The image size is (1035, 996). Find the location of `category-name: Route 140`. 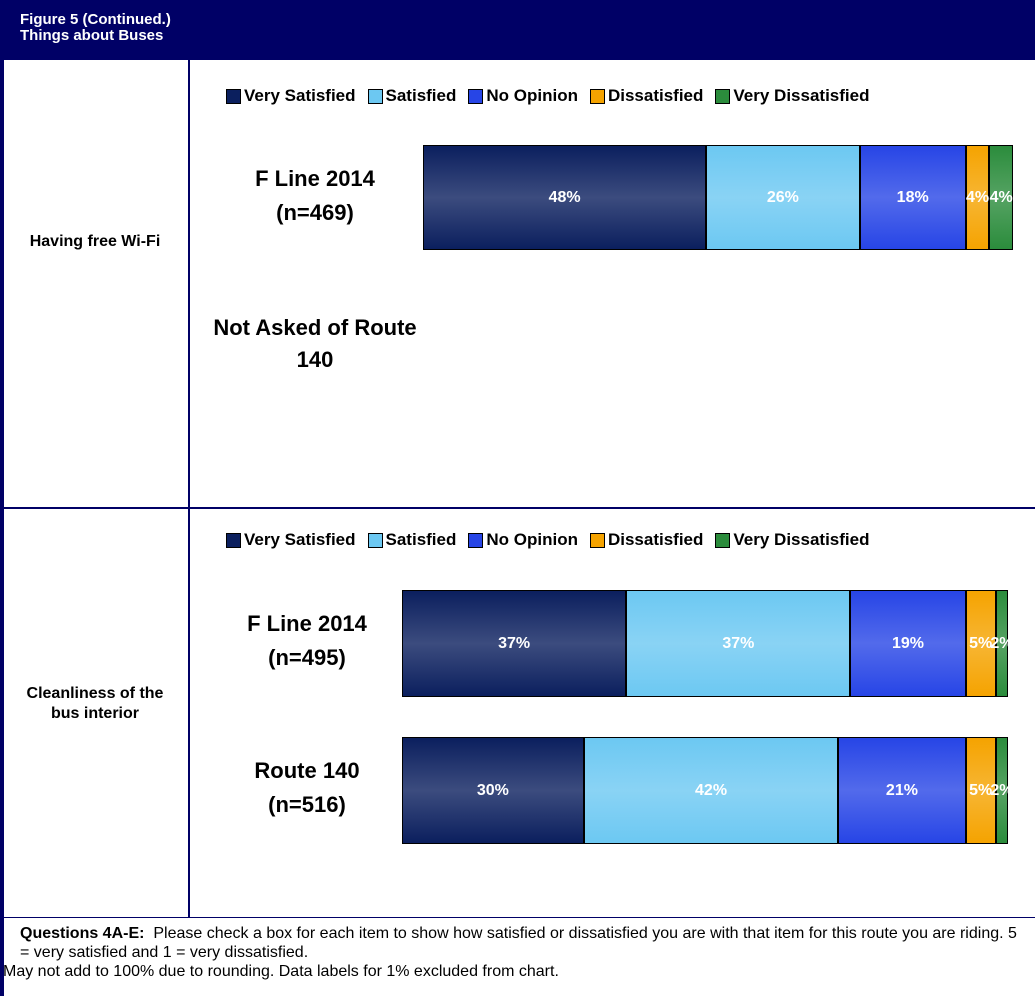

category-name: Route 140 is located at coordinates (307, 770).